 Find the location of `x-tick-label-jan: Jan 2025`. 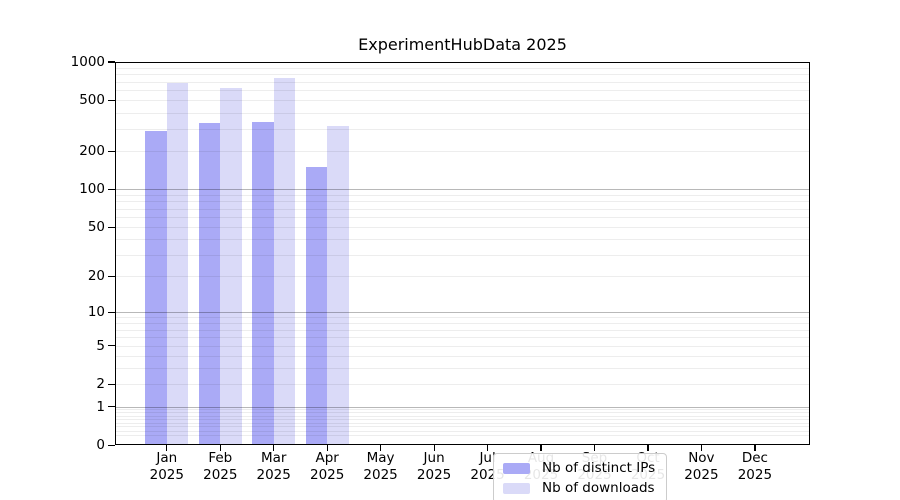

x-tick-label-jan: Jan 2025 is located at coordinates (166, 466).